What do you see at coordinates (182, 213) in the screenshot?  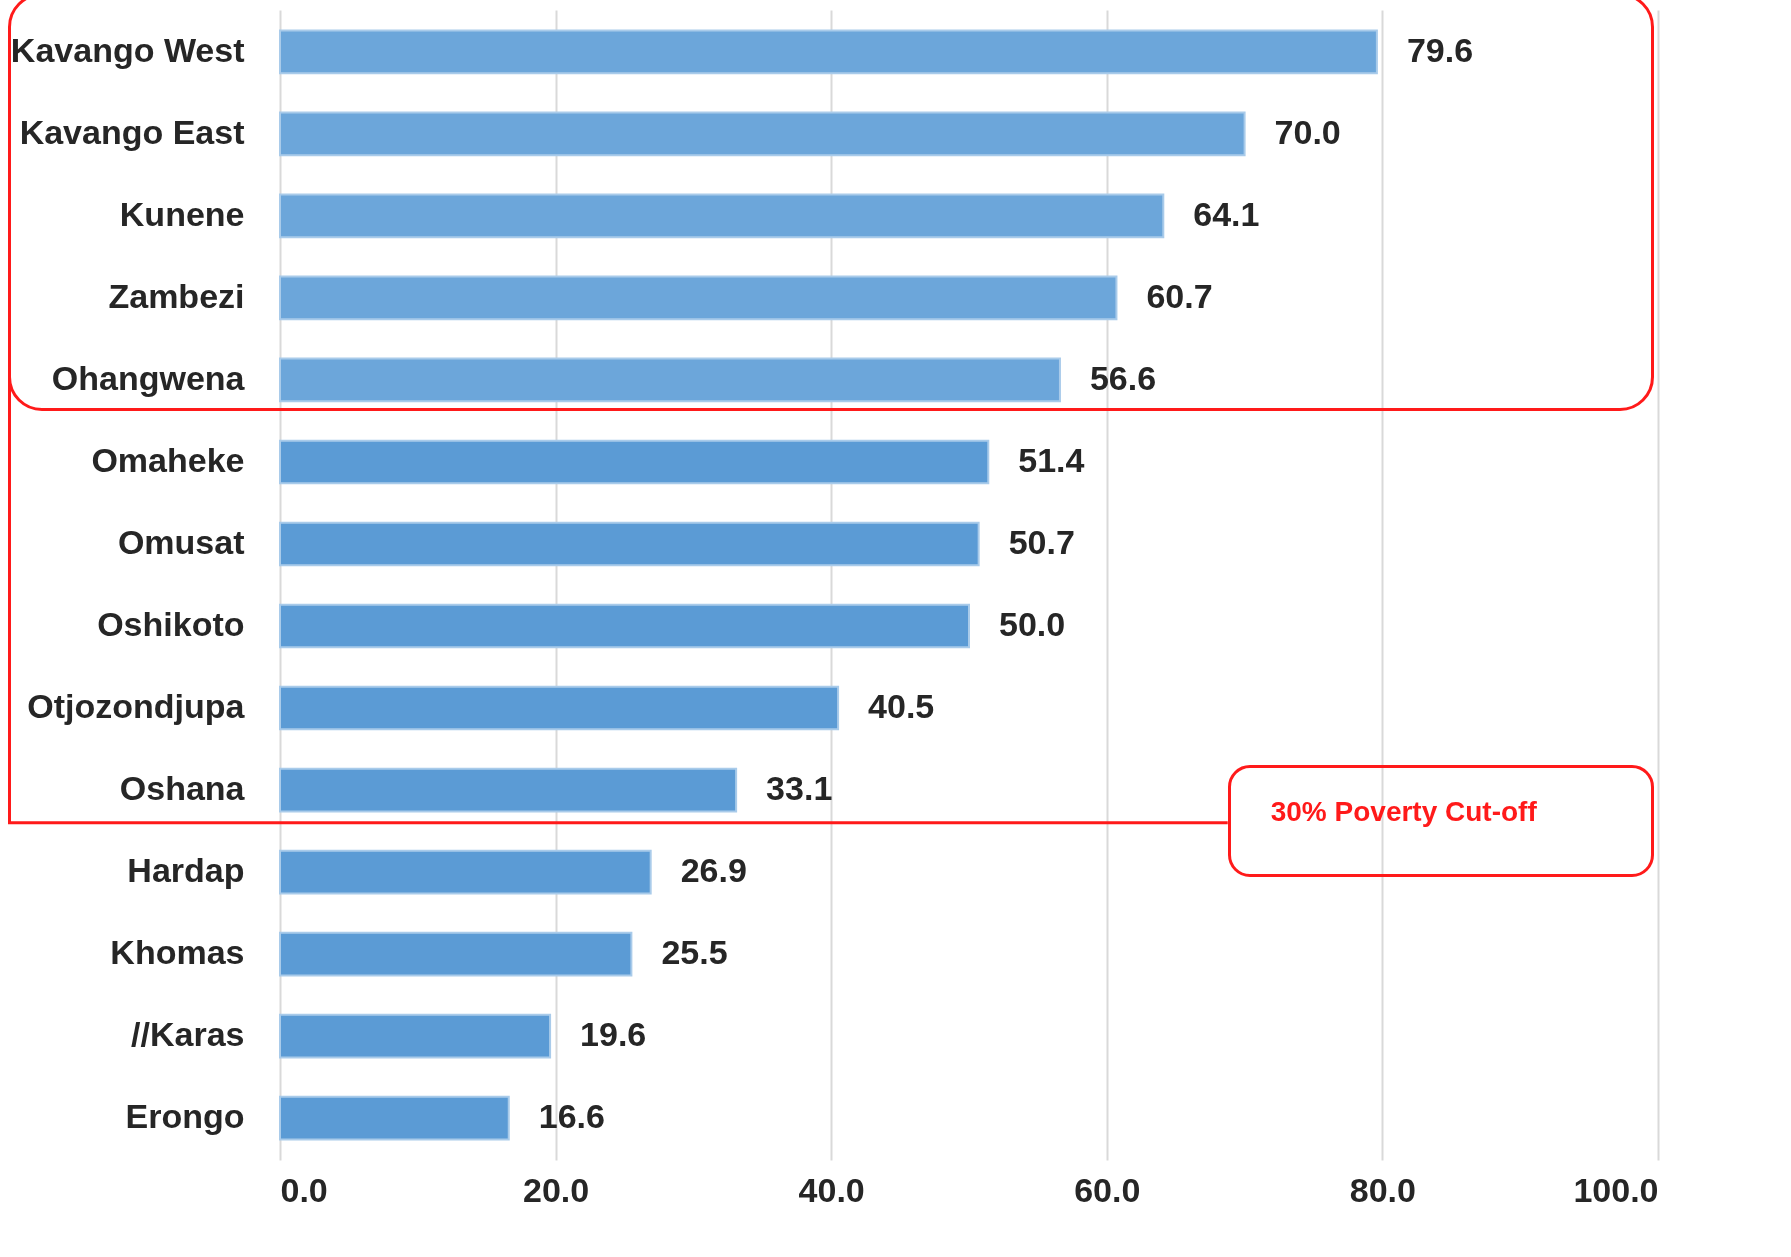 I see `y-tick-label: Kunene` at bounding box center [182, 213].